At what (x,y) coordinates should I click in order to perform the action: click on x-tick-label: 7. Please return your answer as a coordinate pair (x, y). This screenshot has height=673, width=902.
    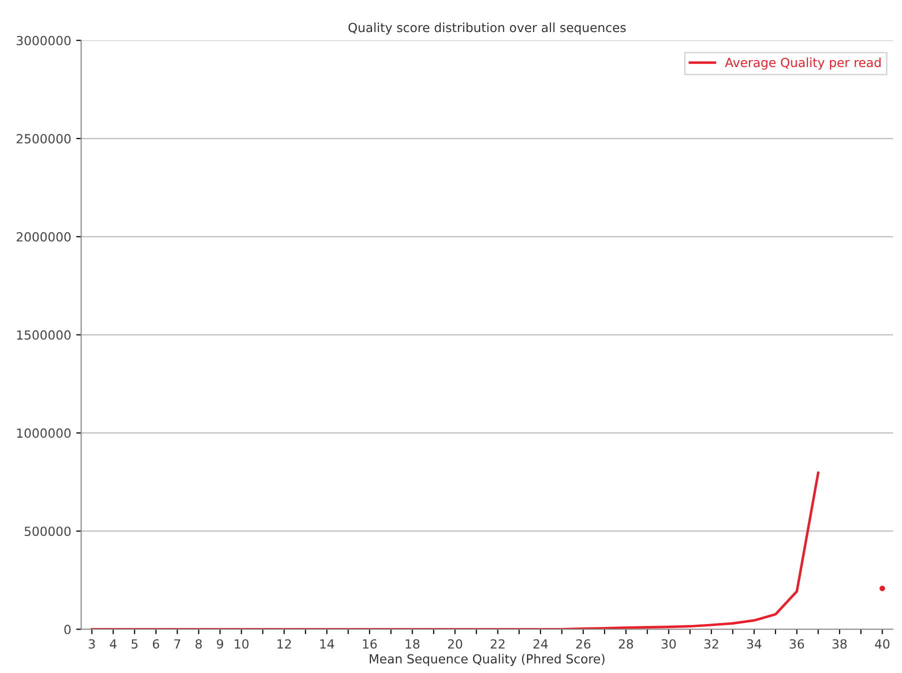
    Looking at the image, I should click on (177, 643).